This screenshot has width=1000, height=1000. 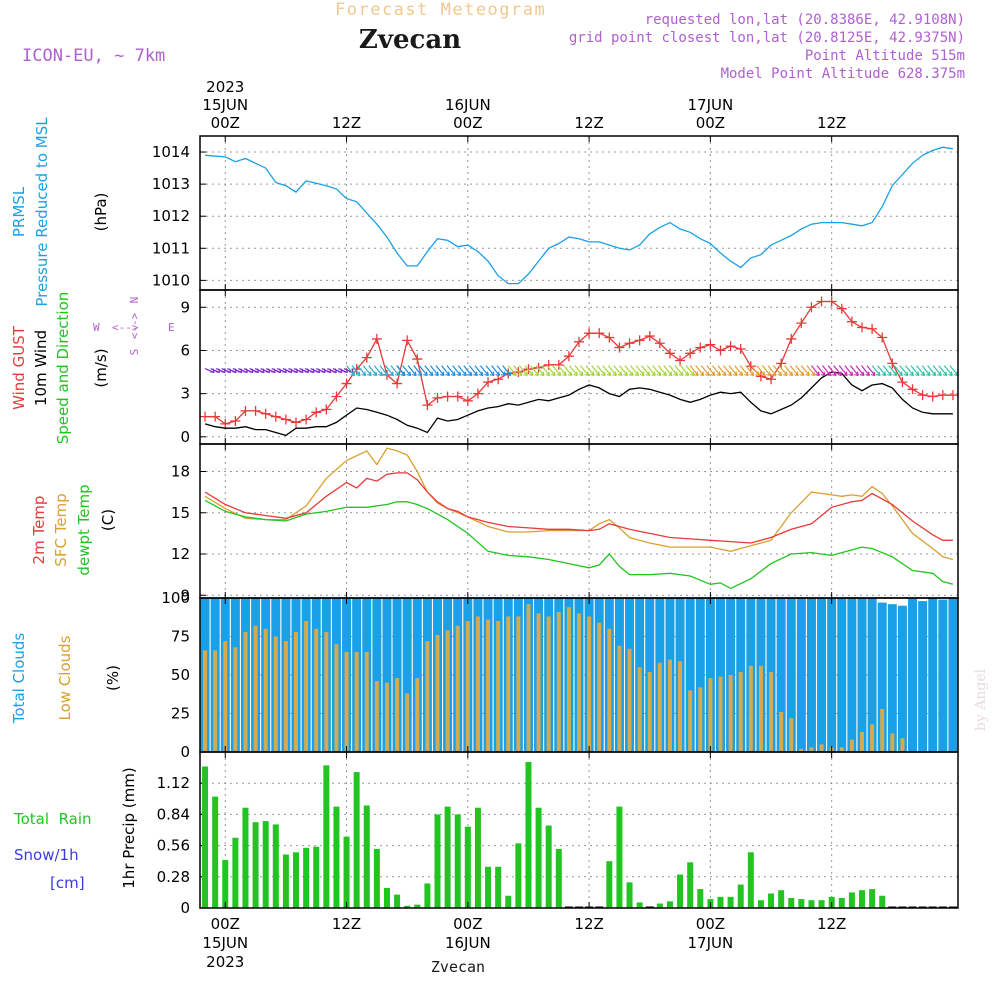 What do you see at coordinates (173, 814) in the screenshot?
I see `precip-ytick: 0.84` at bounding box center [173, 814].